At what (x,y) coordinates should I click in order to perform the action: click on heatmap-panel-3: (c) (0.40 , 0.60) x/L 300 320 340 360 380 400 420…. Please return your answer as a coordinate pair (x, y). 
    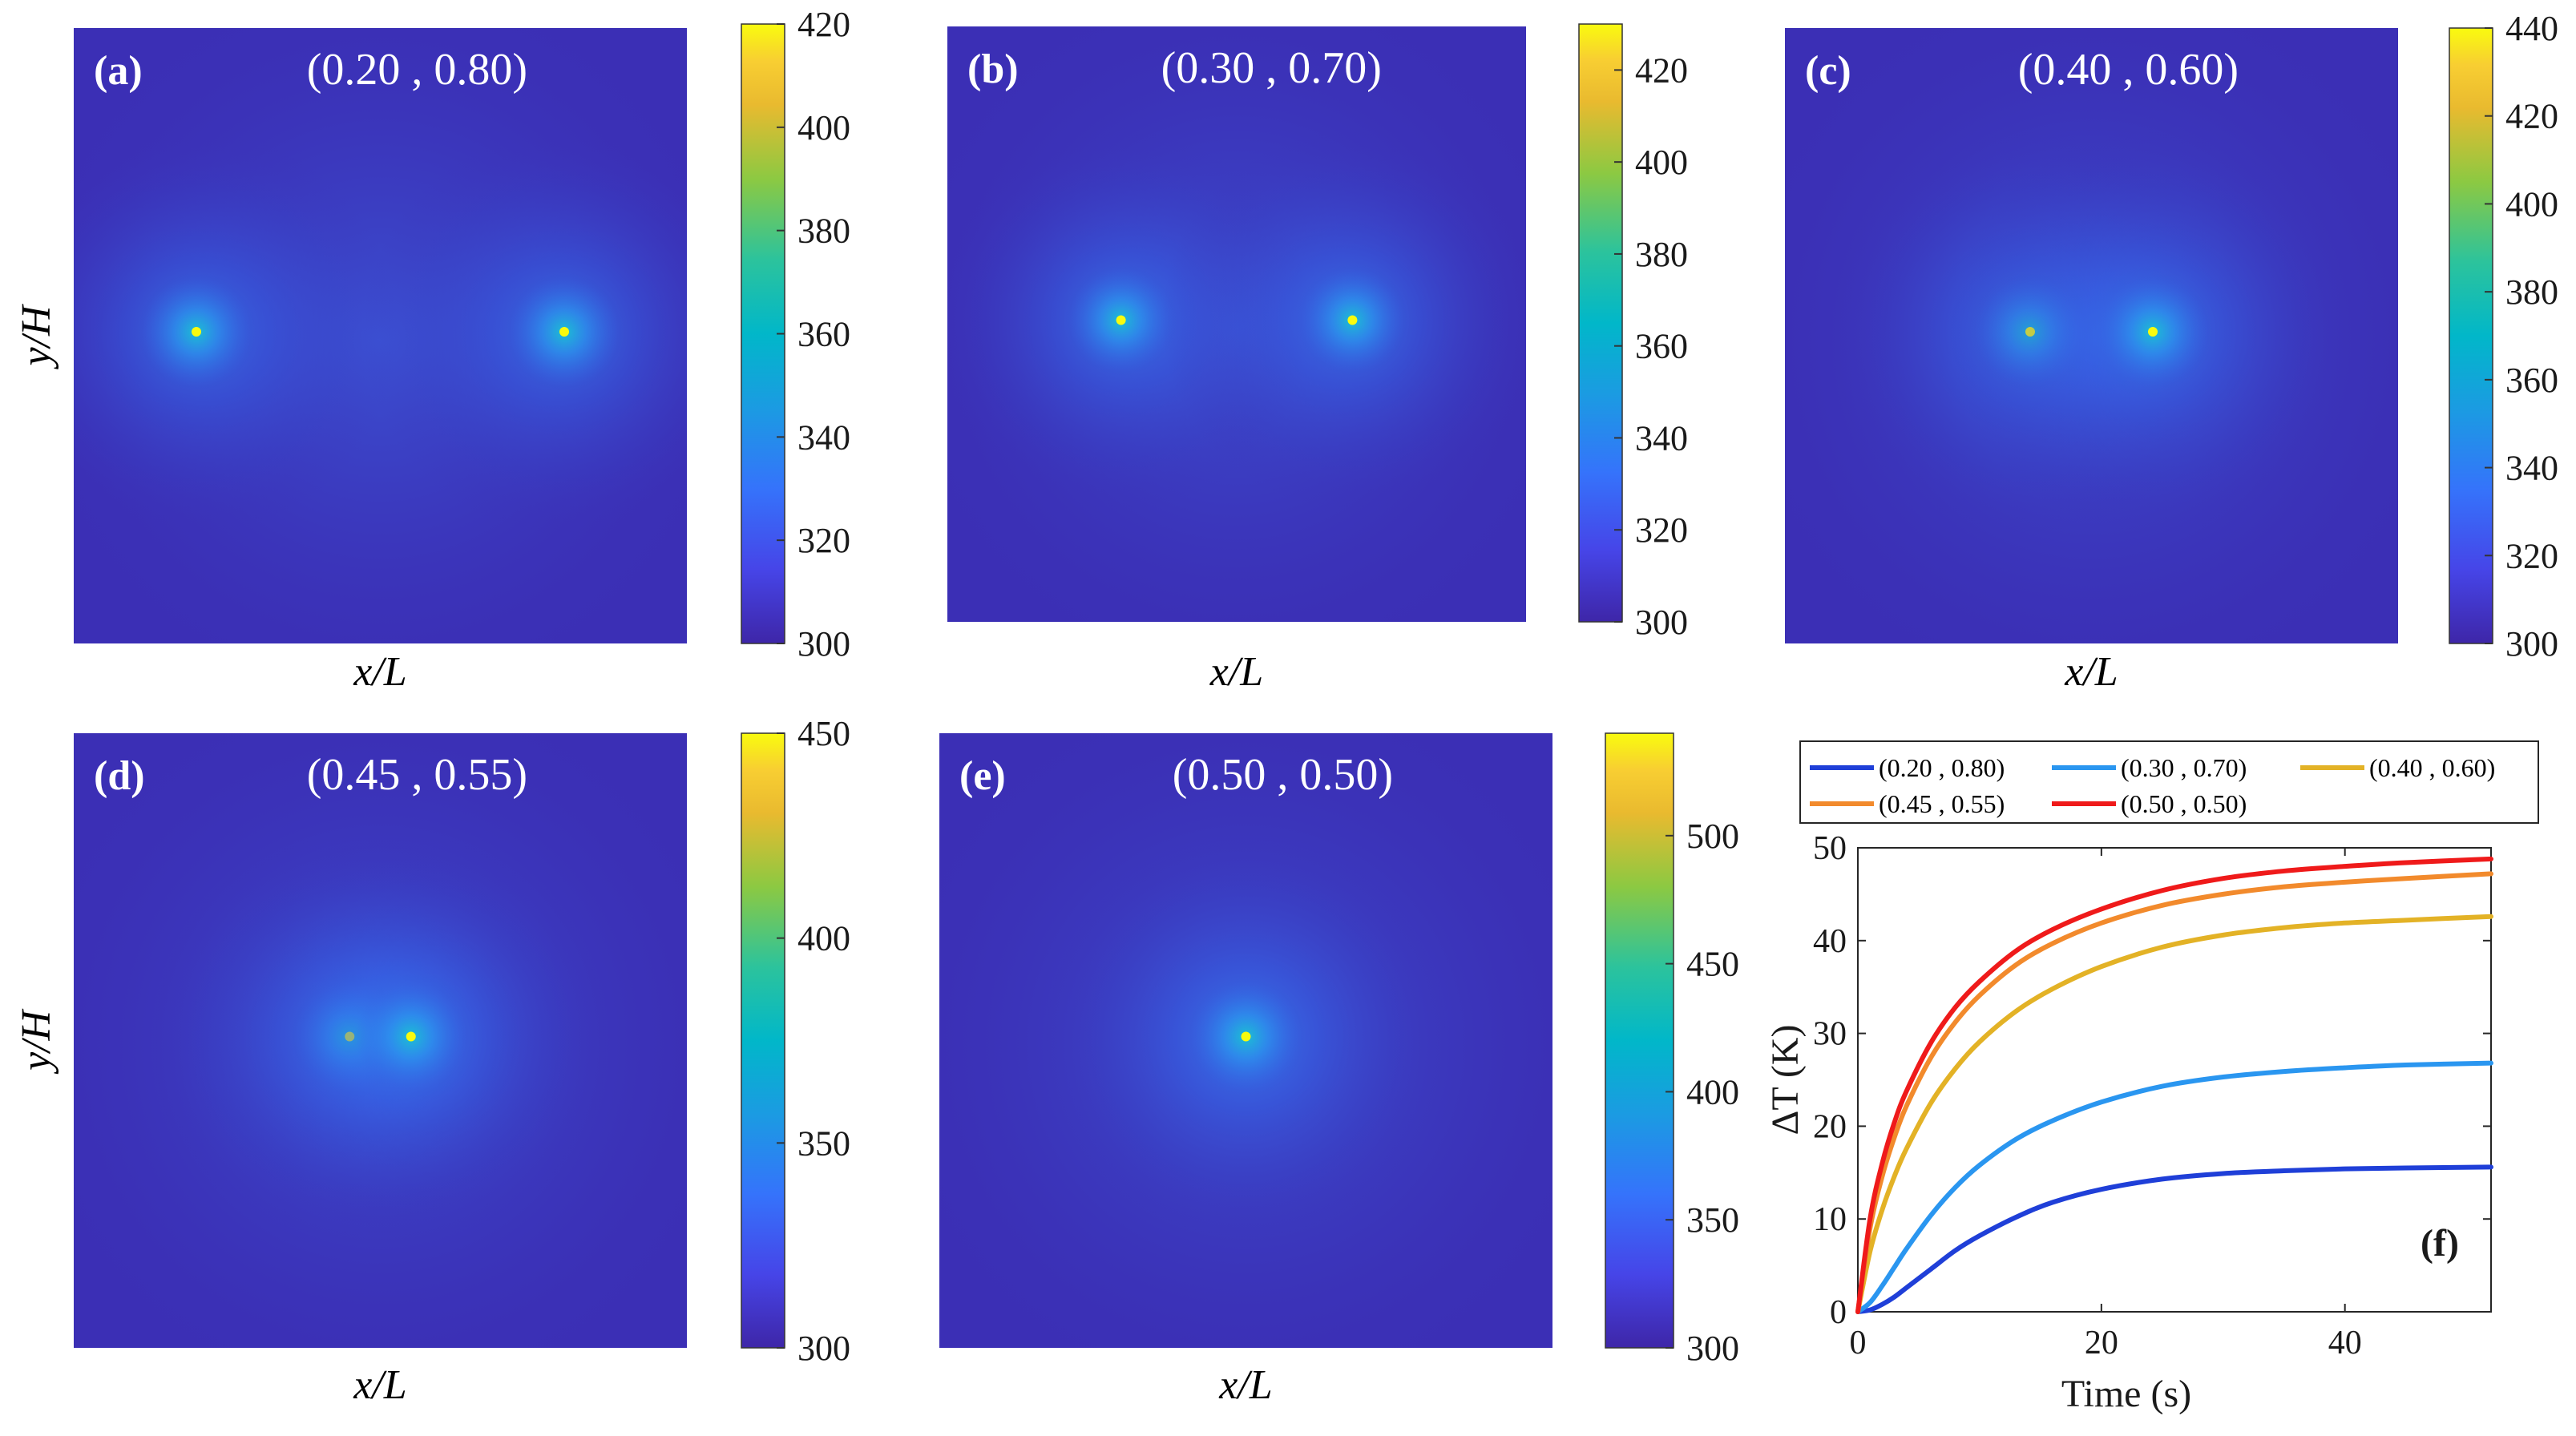
    Looking at the image, I should click on (2171, 352).